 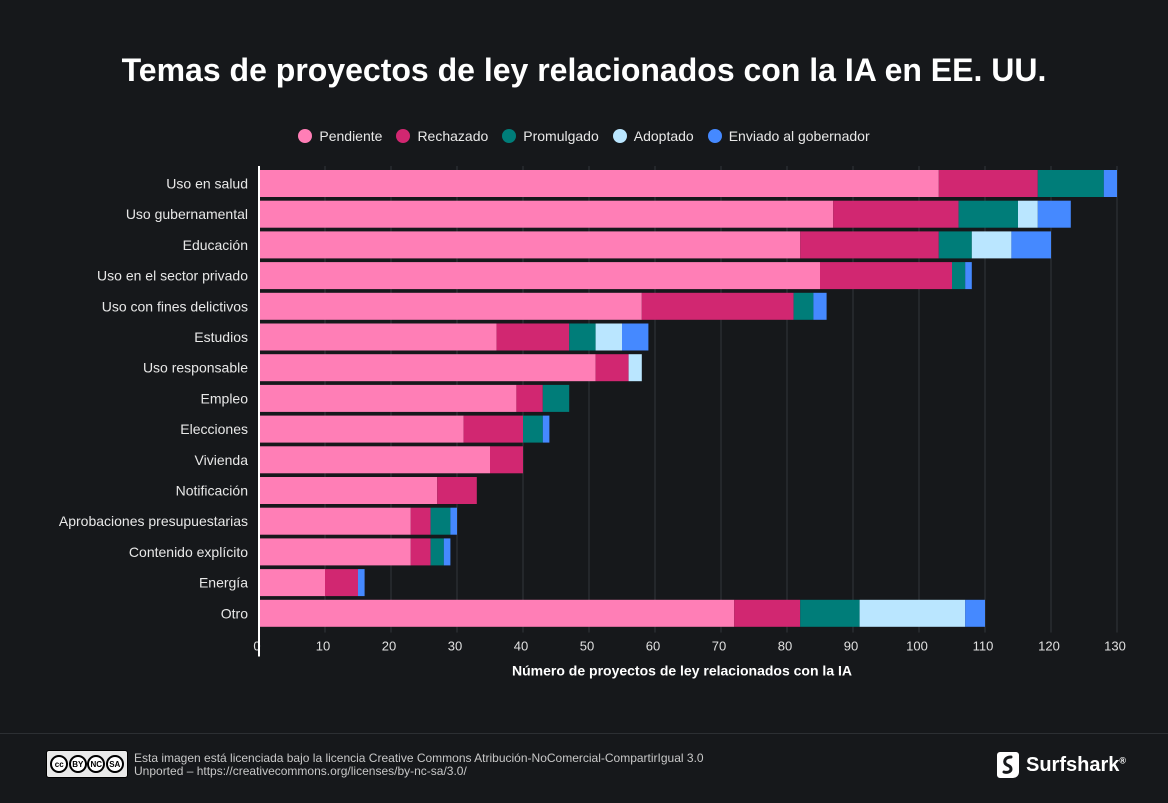 What do you see at coordinates (689, 646) in the screenshot?
I see `x-tick-labels: 0 10 20 30 40 50 60 70 80 90 100 110 120 130` at bounding box center [689, 646].